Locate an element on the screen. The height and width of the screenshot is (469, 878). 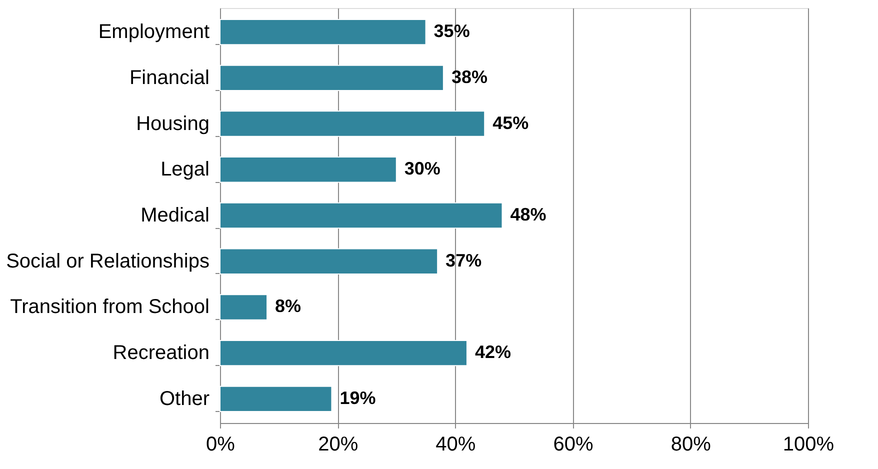
data-label: 35% is located at coordinates (452, 31).